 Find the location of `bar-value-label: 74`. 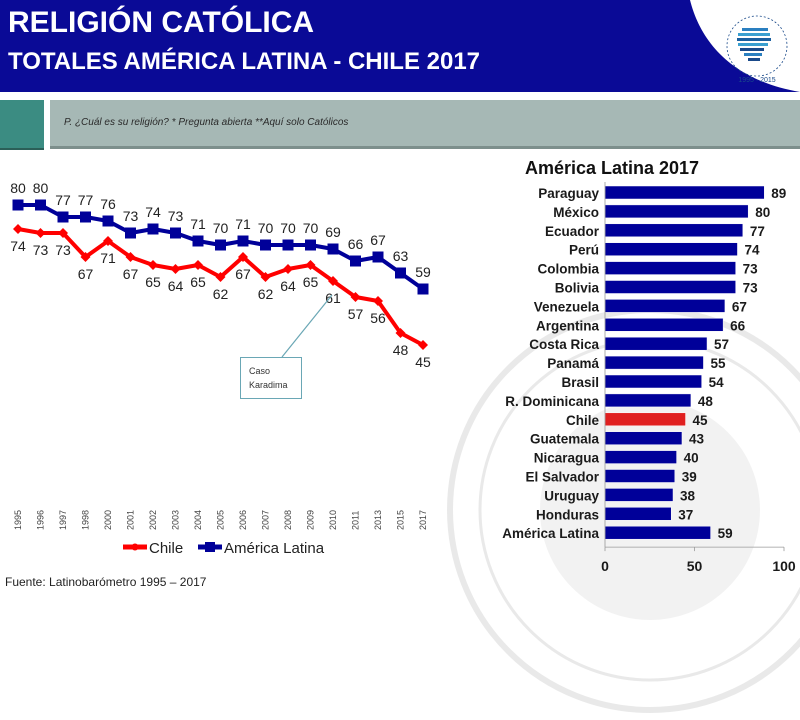

bar-value-label: 74 is located at coordinates (752, 250).